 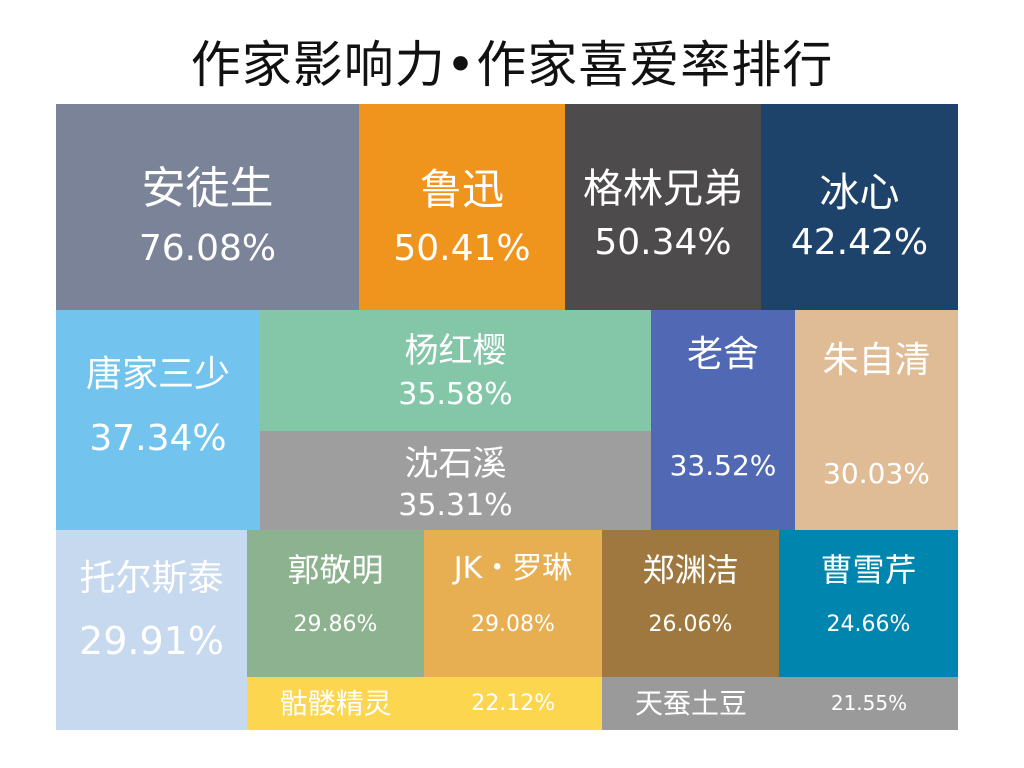 What do you see at coordinates (876, 473) in the screenshot?
I see `cell-value-label: 30.03%` at bounding box center [876, 473].